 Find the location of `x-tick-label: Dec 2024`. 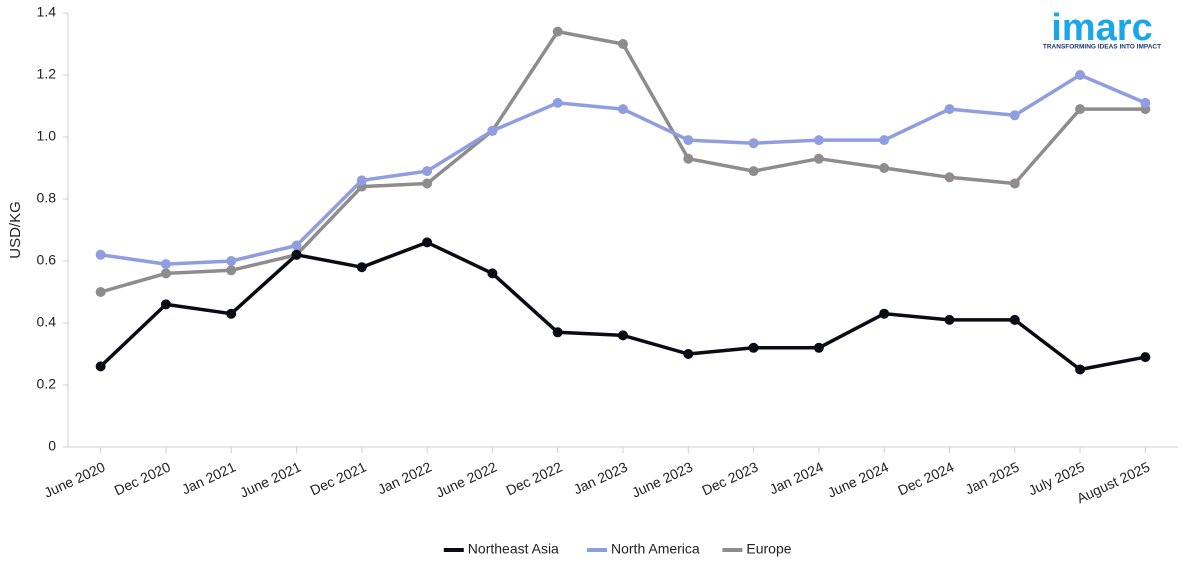

x-tick-label: Dec 2024 is located at coordinates (925, 478).